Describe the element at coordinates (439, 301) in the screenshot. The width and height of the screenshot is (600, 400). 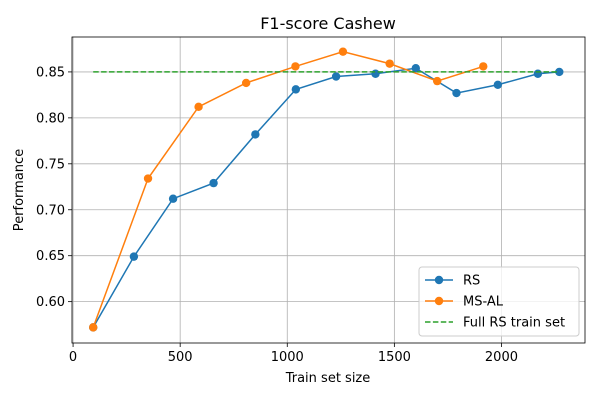
I see `legend-marker-ms-al` at that location.